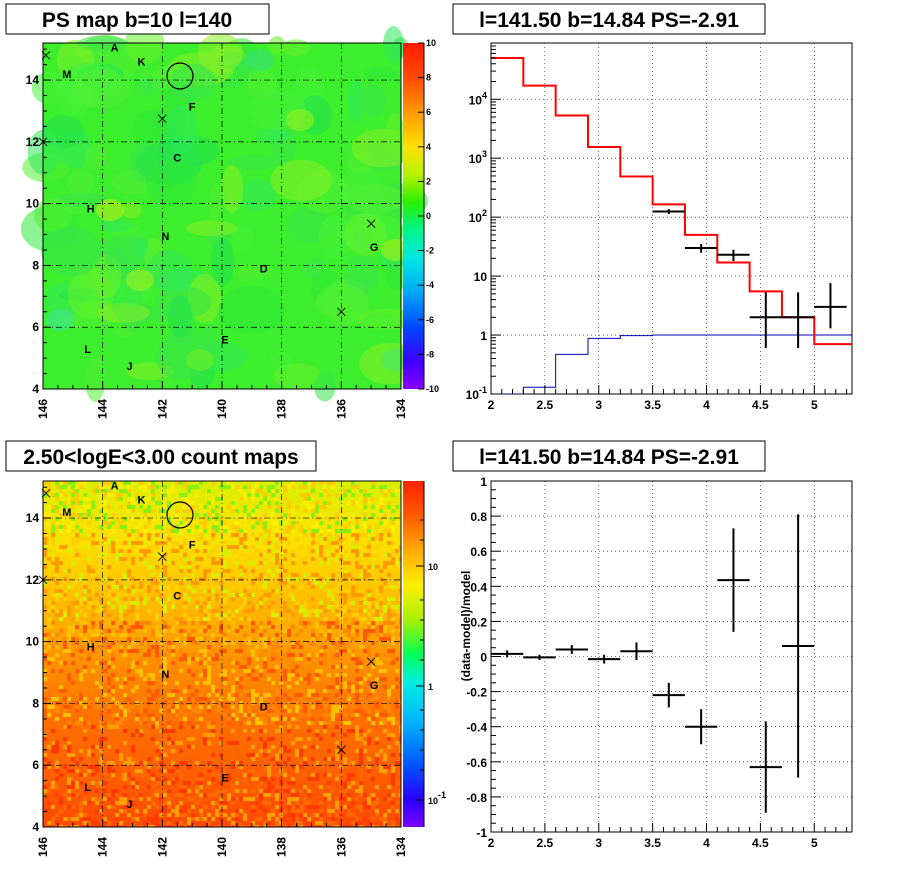 This screenshot has height=875, width=898. I want to click on source-x-marker, so click(341, 750).